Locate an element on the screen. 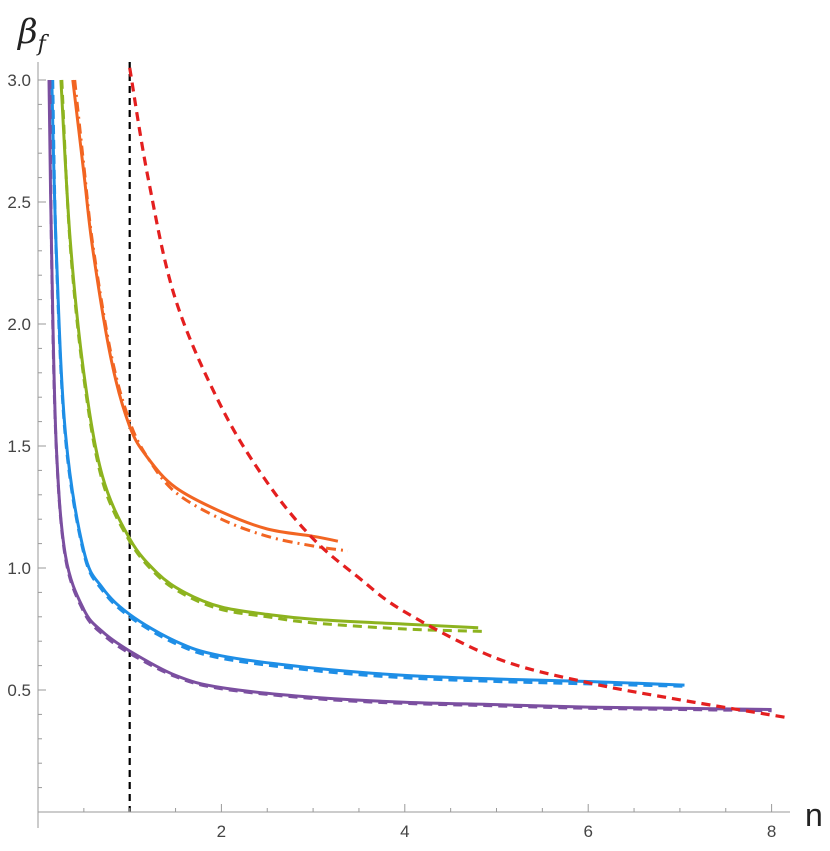 The height and width of the screenshot is (851, 830). y-tick-label: 1.0 is located at coordinates (19, 568).